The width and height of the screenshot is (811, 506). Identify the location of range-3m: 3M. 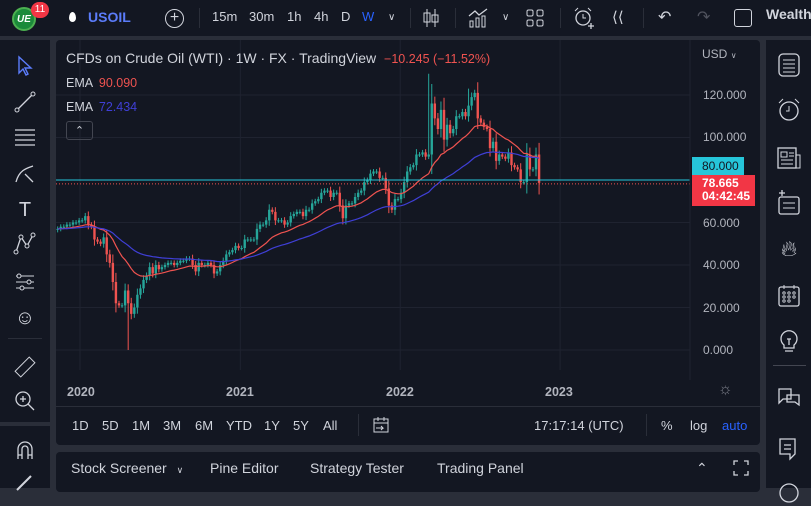
(172, 425).